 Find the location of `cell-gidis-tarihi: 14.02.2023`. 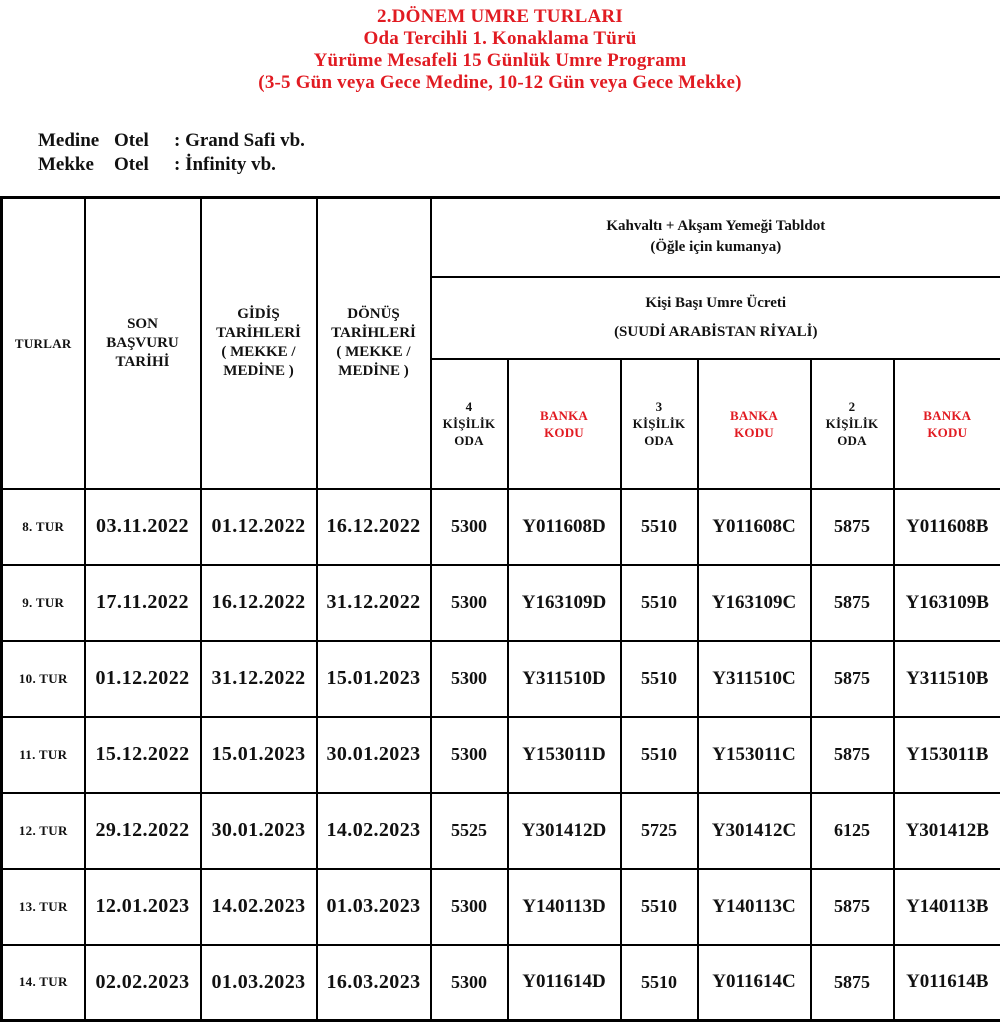

cell-gidis-tarihi: 14.02.2023 is located at coordinates (259, 907).